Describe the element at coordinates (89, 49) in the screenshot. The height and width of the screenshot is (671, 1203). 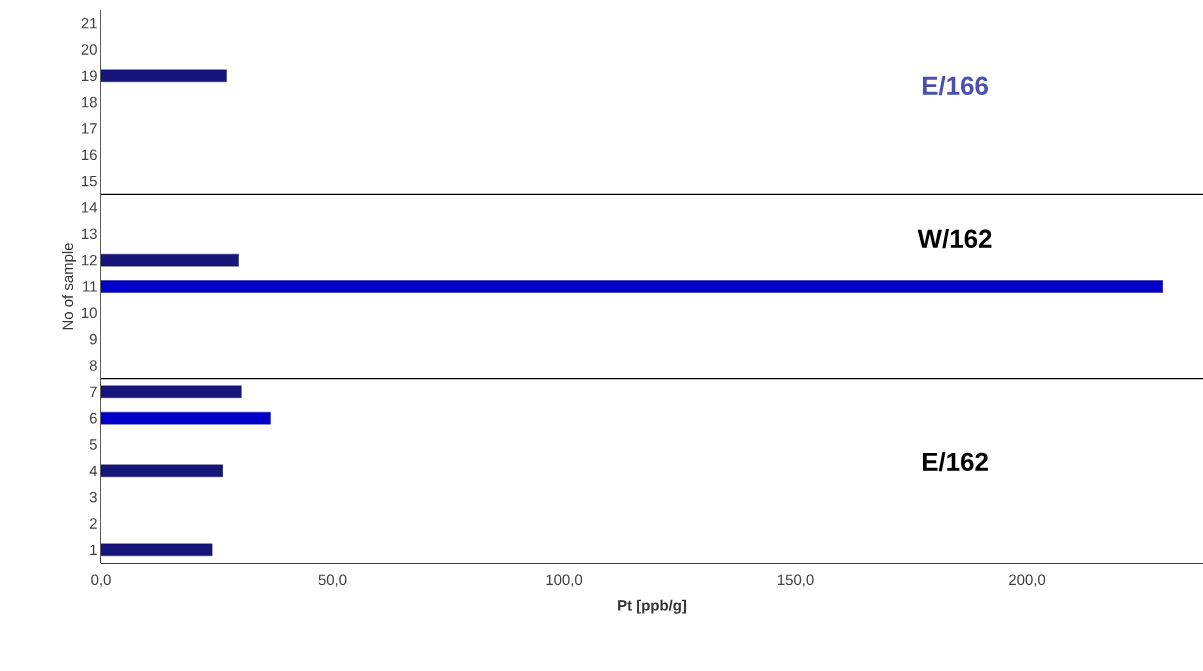
I see `y-tick-label: 20` at that location.